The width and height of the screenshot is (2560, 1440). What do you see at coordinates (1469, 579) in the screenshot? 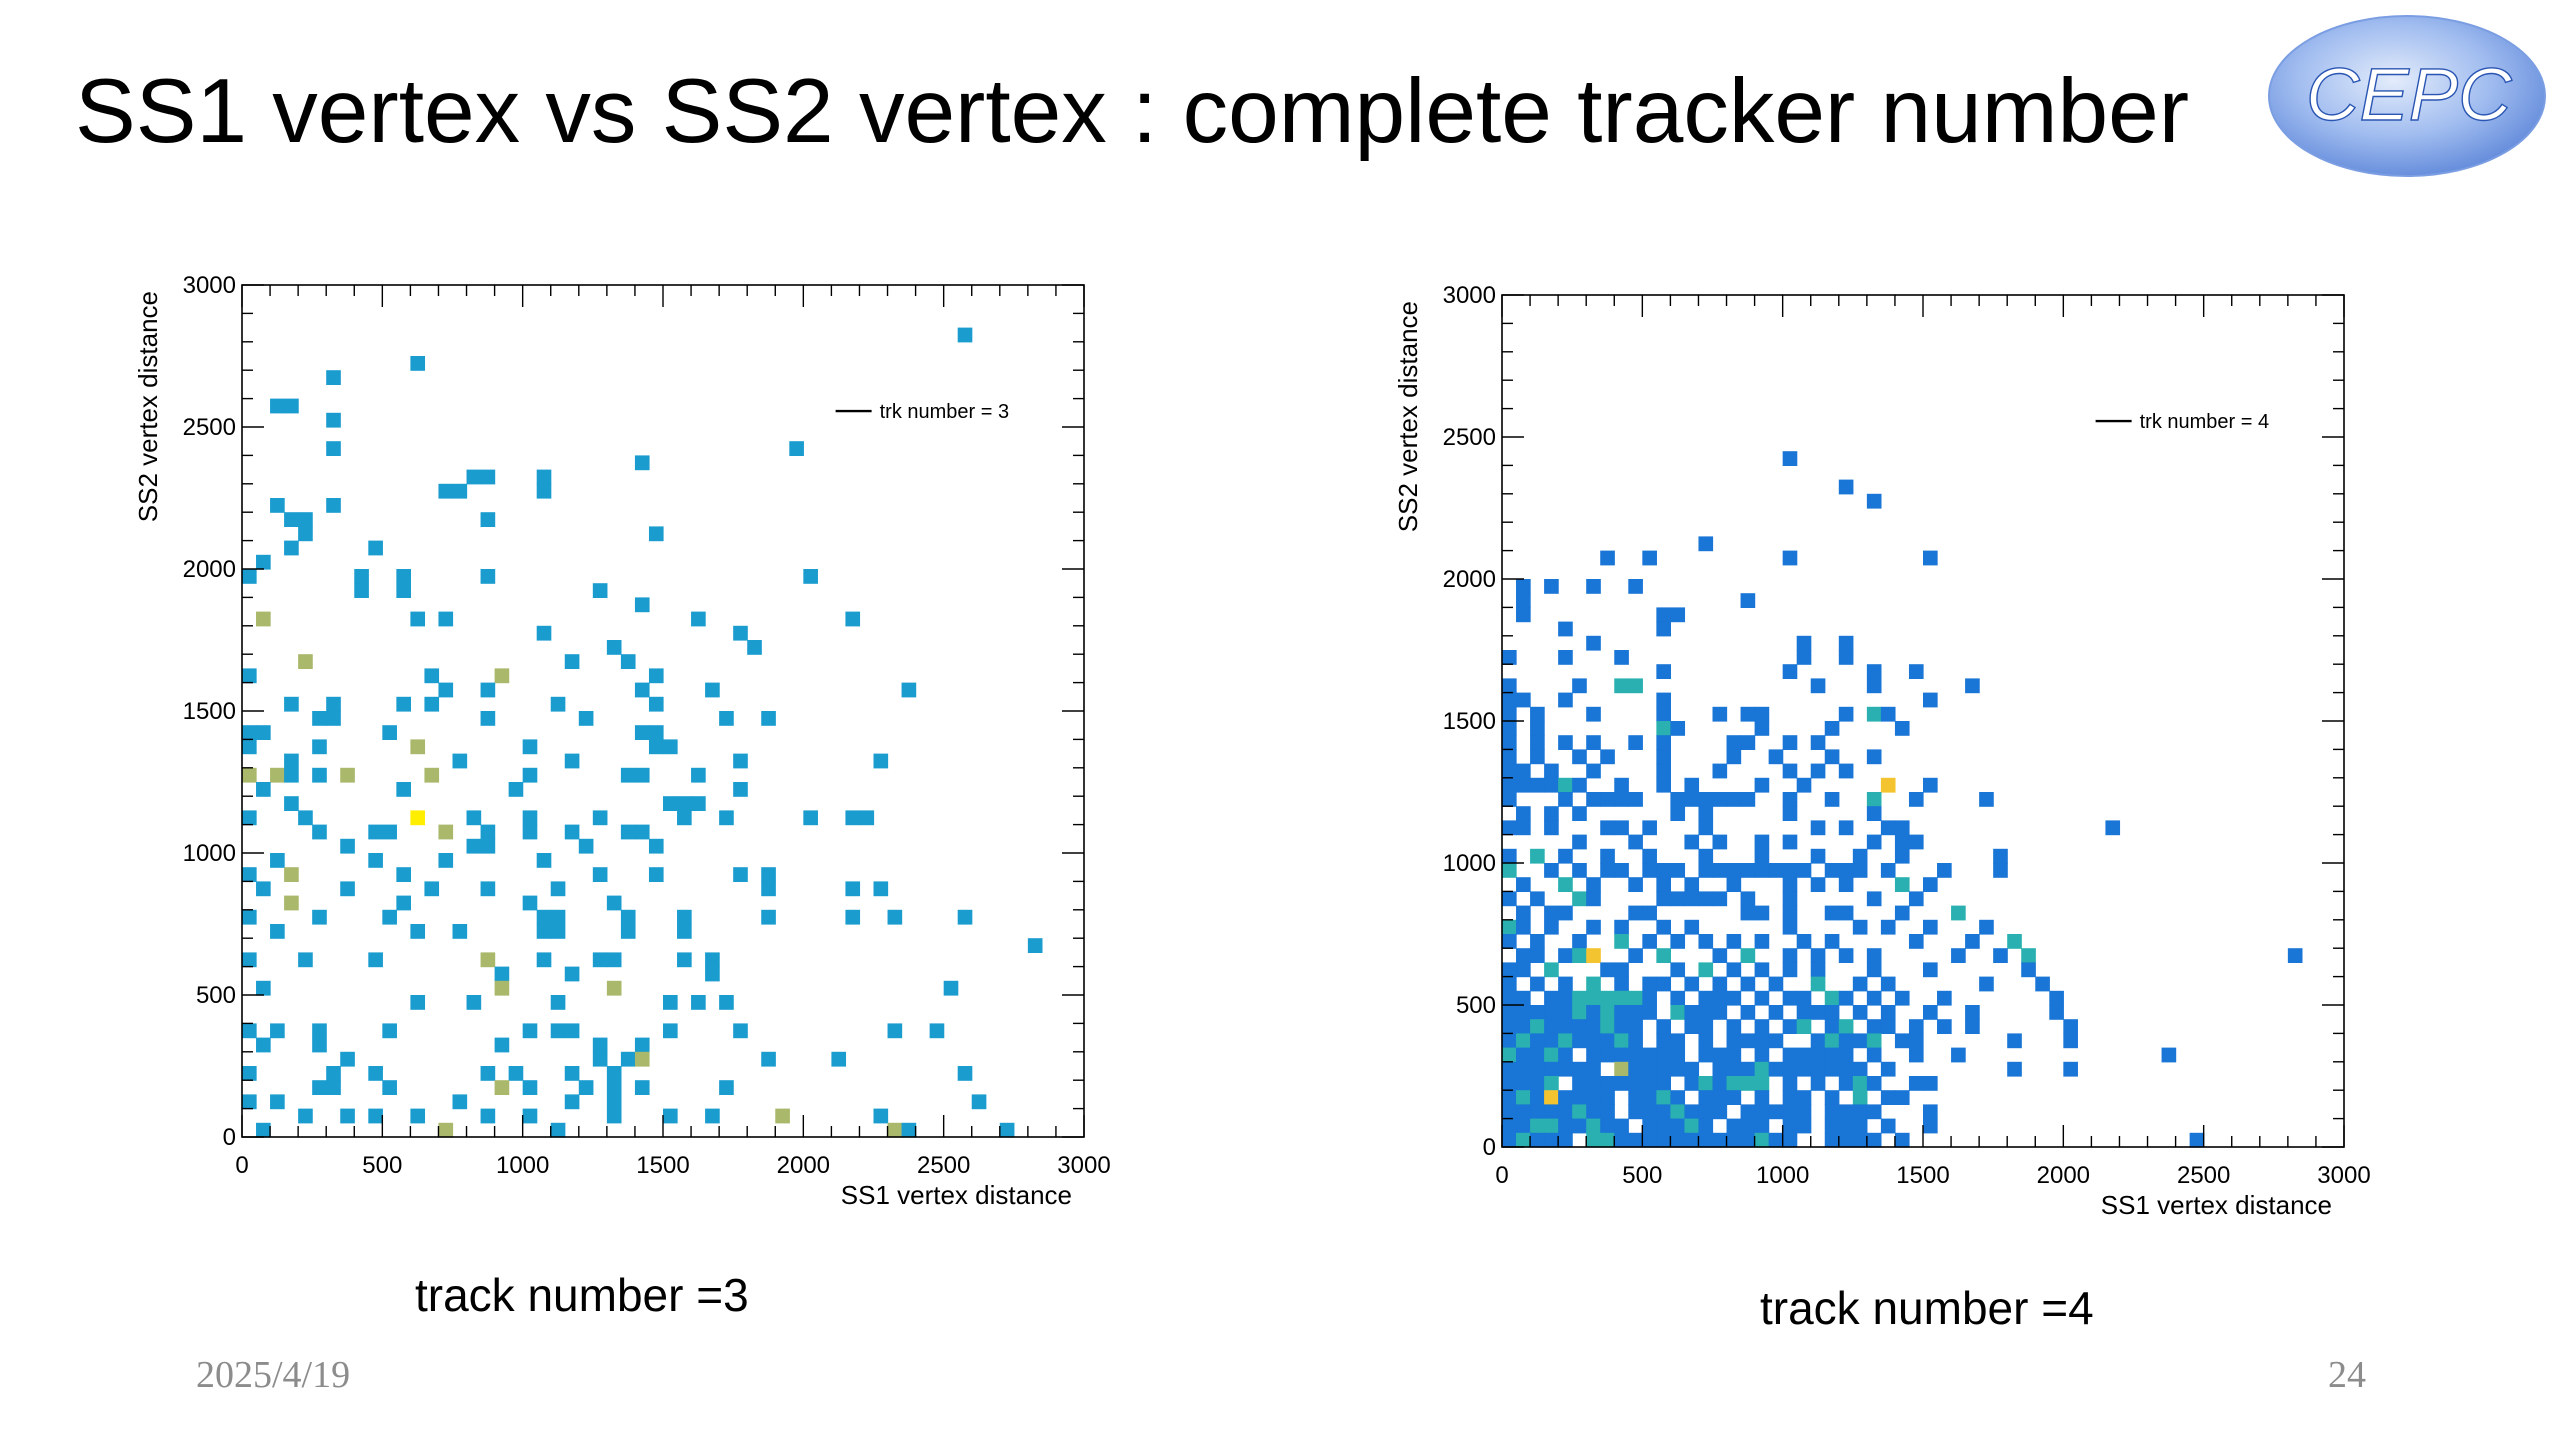
I see `y-tick-label: 2000` at bounding box center [1469, 579].